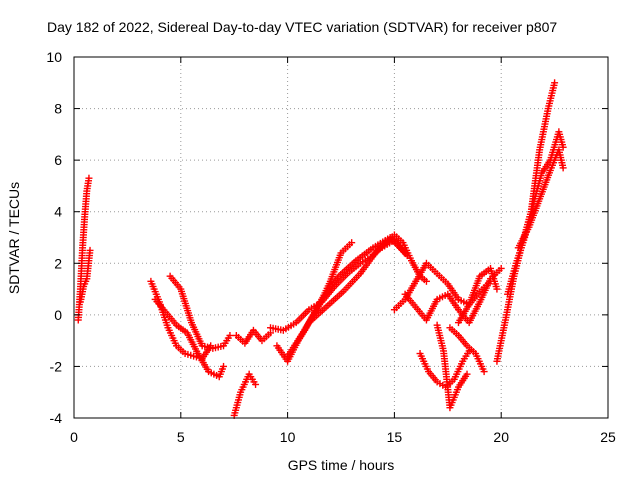  What do you see at coordinates (58, 212) in the screenshot?
I see `y-tick-label: 4` at bounding box center [58, 212].